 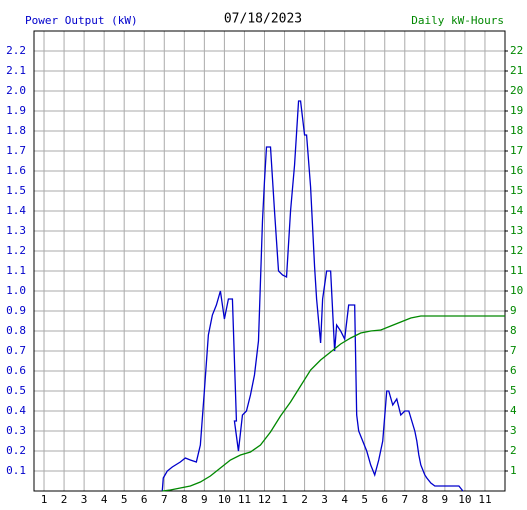 What do you see at coordinates (513, 330) in the screenshot?
I see `y2-tick-label: 8` at bounding box center [513, 330].